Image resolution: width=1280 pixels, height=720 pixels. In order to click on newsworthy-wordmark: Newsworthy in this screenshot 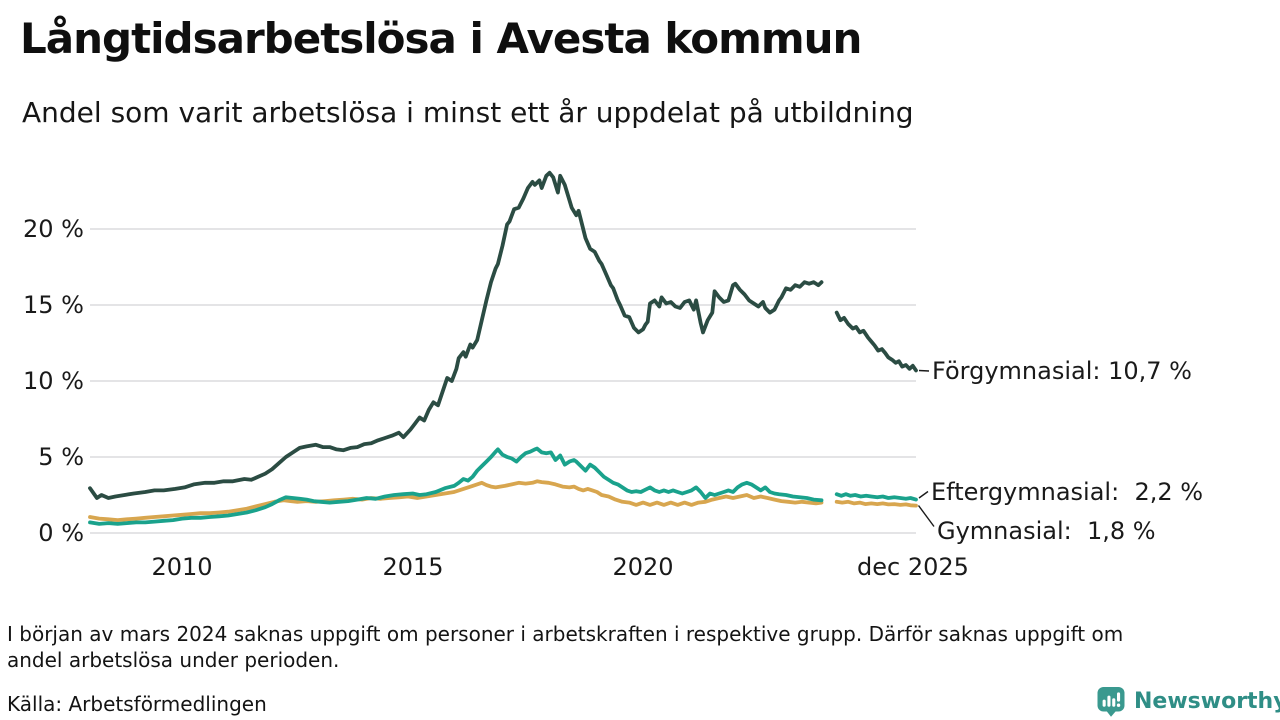, I will do `click(1207, 701)`.